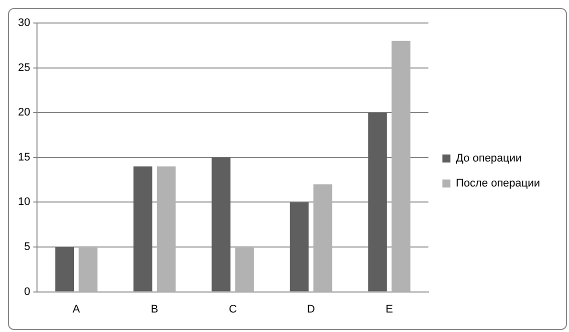 The width and height of the screenshot is (569, 332). I want to click on x-tick-label: E, so click(389, 309).